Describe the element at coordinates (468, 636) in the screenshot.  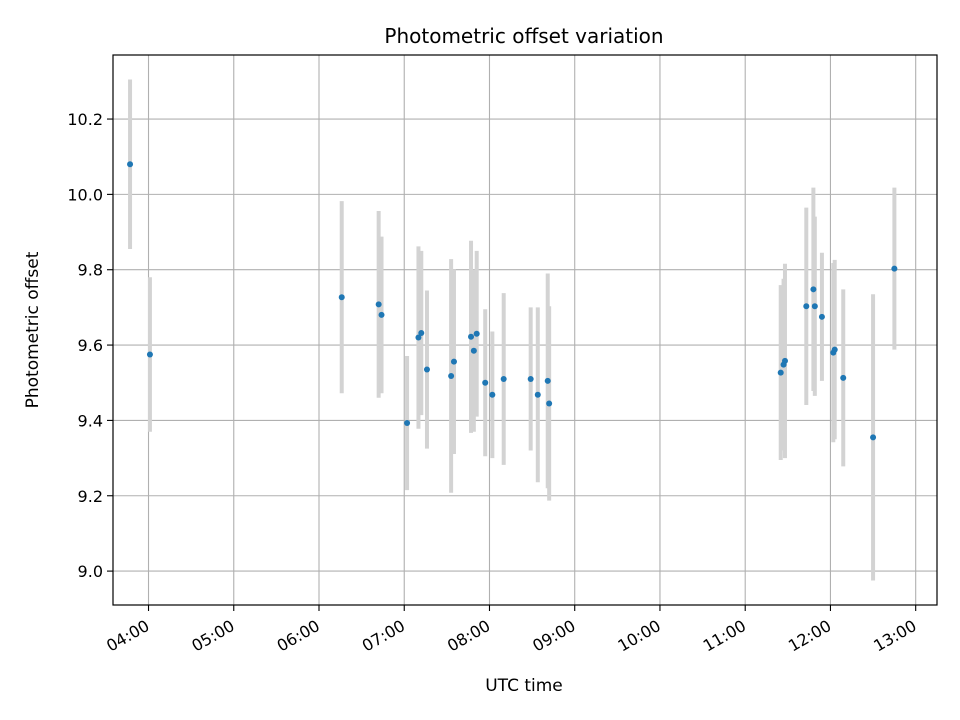
I see `x-tick-label: 08:00` at that location.